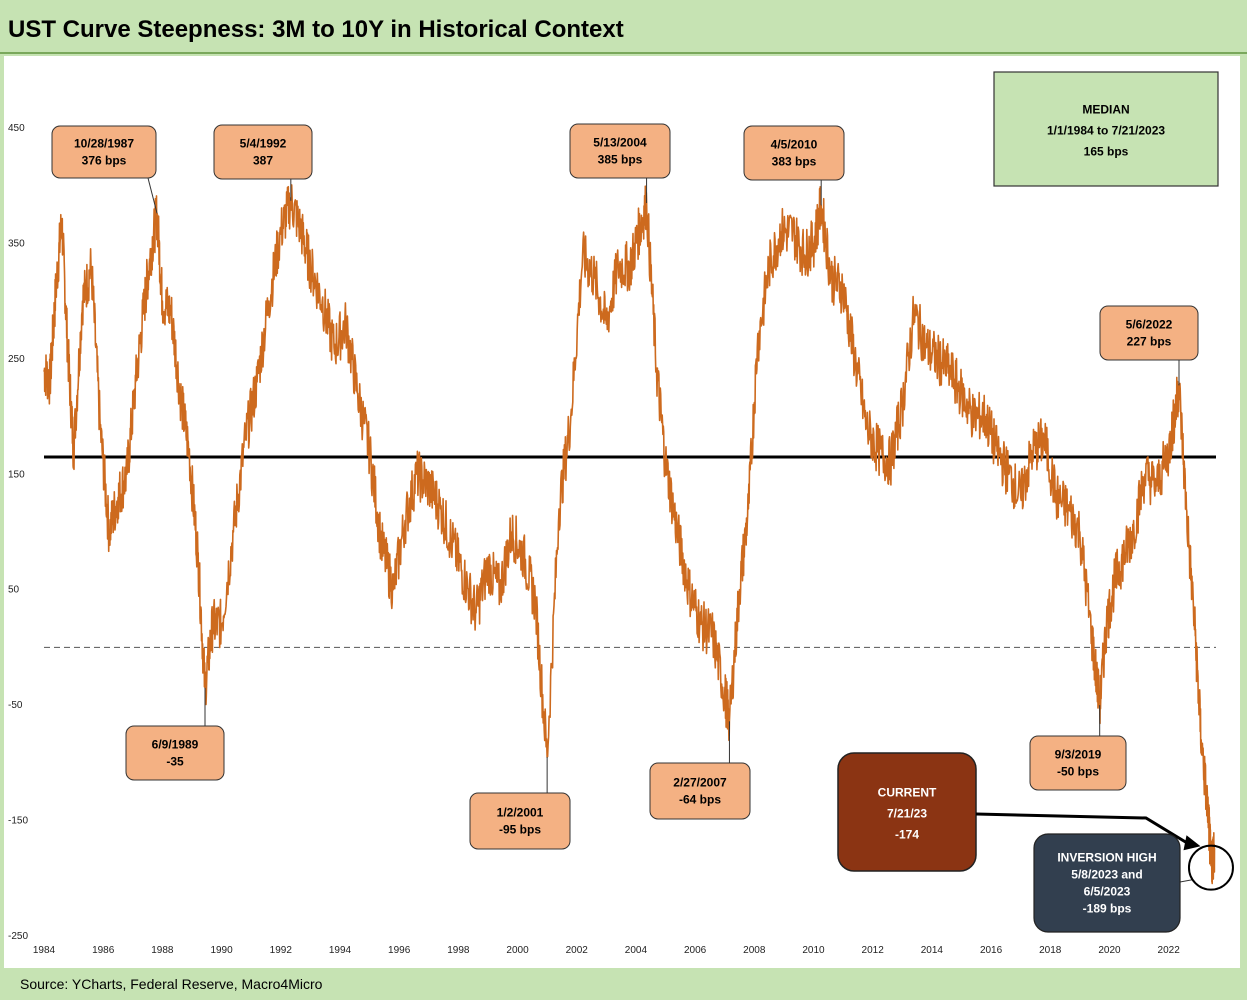  I want to click on callout-ann-1987: 10/28/1987 376 bps, so click(104, 152).